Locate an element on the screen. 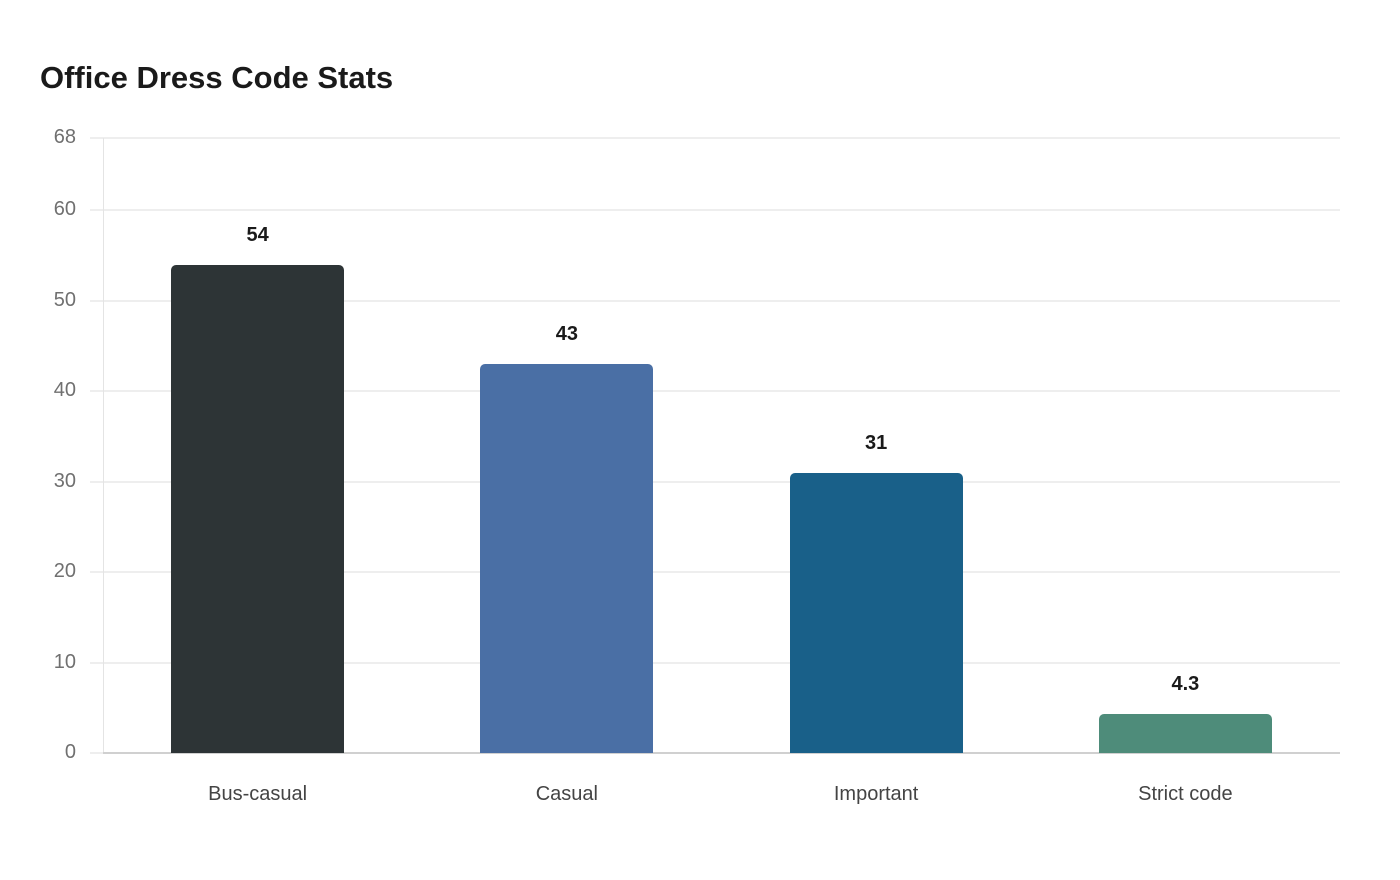 The width and height of the screenshot is (1400, 880). x-axis-line is located at coordinates (721, 753).